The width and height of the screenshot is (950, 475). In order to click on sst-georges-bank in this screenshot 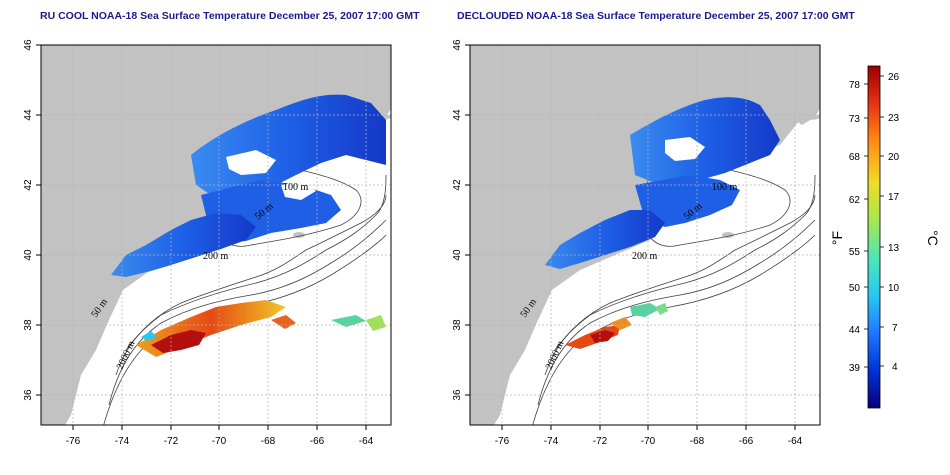, I will do `click(687, 201)`.